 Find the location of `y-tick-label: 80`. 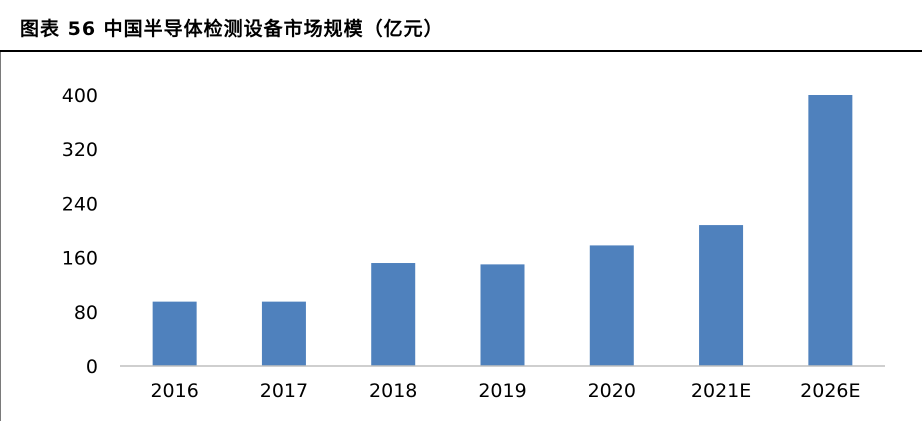

y-tick-label: 80 is located at coordinates (86, 313).